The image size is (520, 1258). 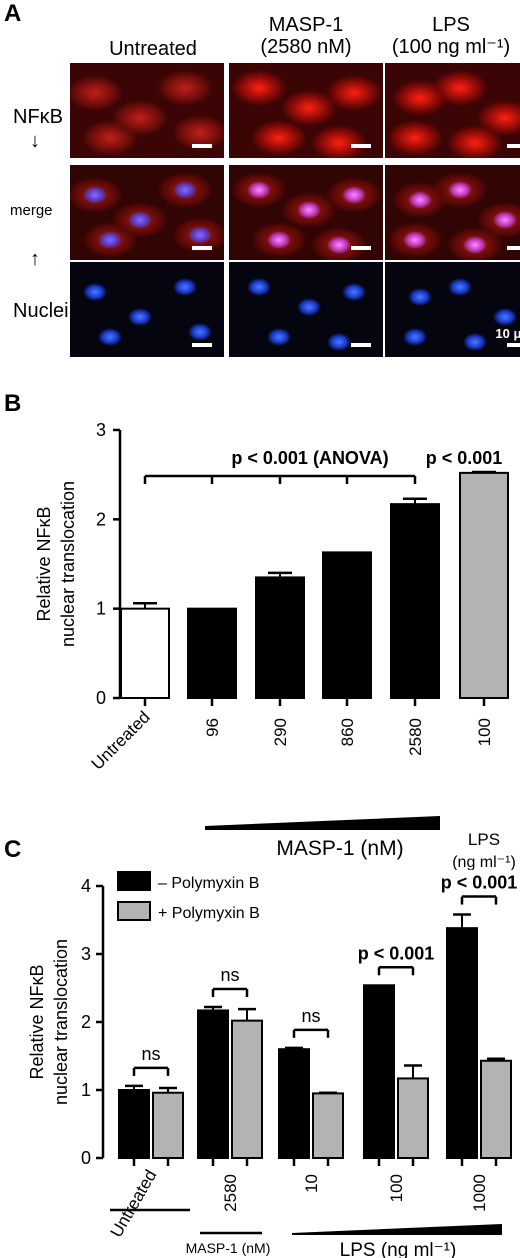 I want to click on column-header-masp: MASP-1 (2580 nM), so click(x=306, y=36).